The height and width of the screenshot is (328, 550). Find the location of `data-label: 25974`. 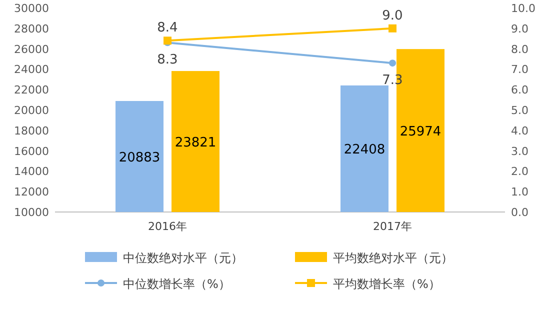

data-label: 25974 is located at coordinates (421, 132).